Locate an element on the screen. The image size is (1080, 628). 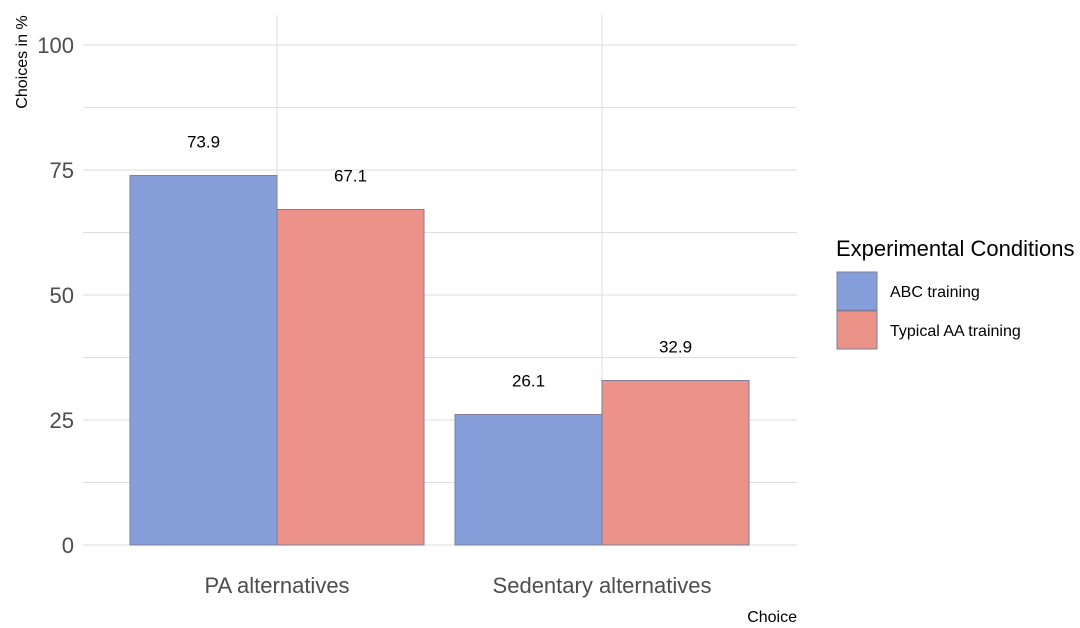
bar-abc-pa is located at coordinates (203, 360).